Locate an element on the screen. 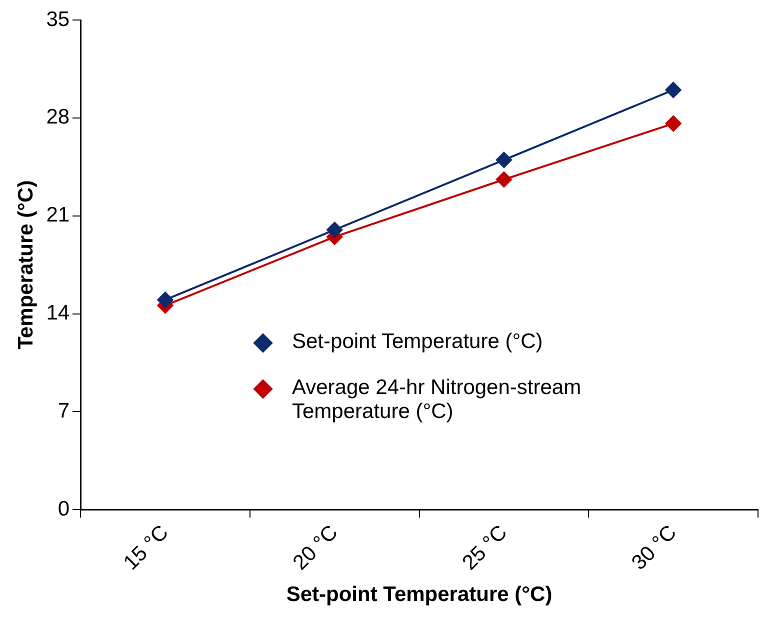 The width and height of the screenshot is (768, 617). legend-label: Average 24-hr Nitrogen-stream Temperature (°C) is located at coordinates (437, 400).